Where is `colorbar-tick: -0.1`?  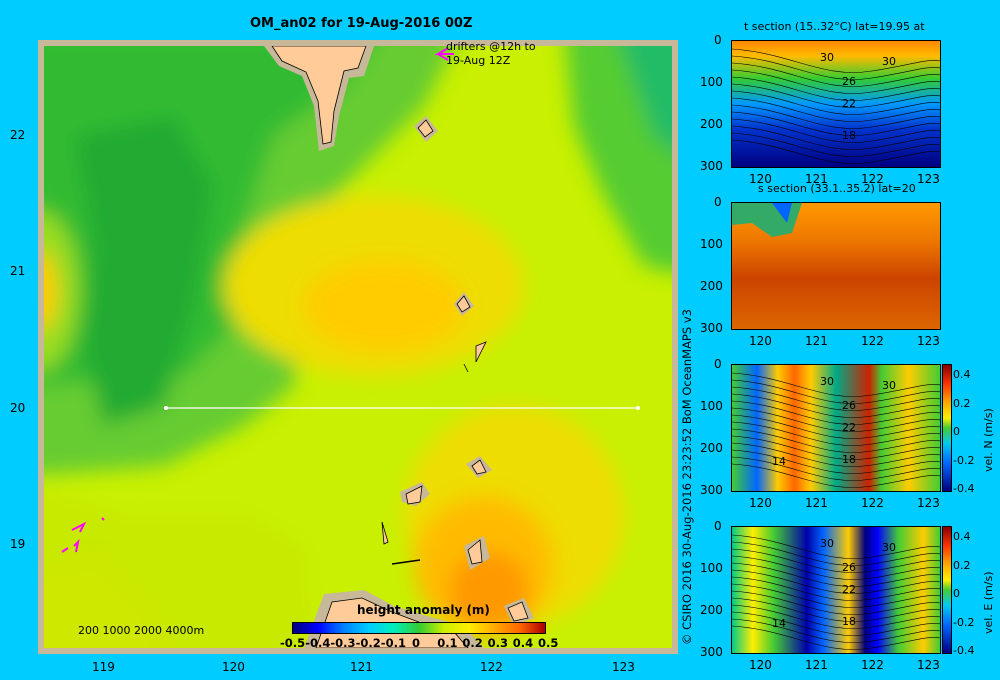
colorbar-tick: -0.1 is located at coordinates (393, 643).